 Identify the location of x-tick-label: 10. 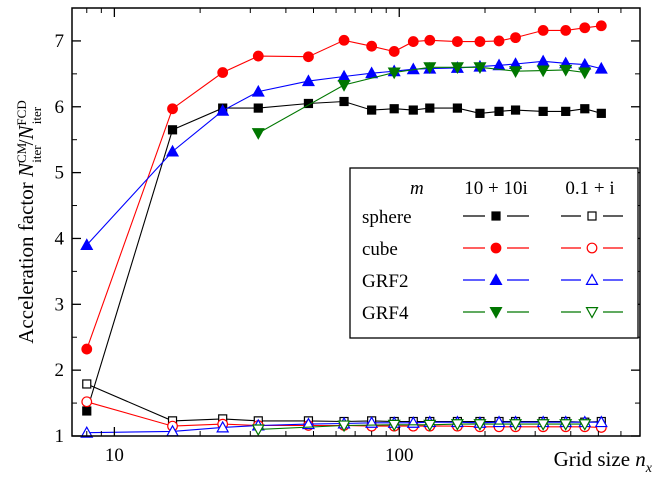
(114, 455).